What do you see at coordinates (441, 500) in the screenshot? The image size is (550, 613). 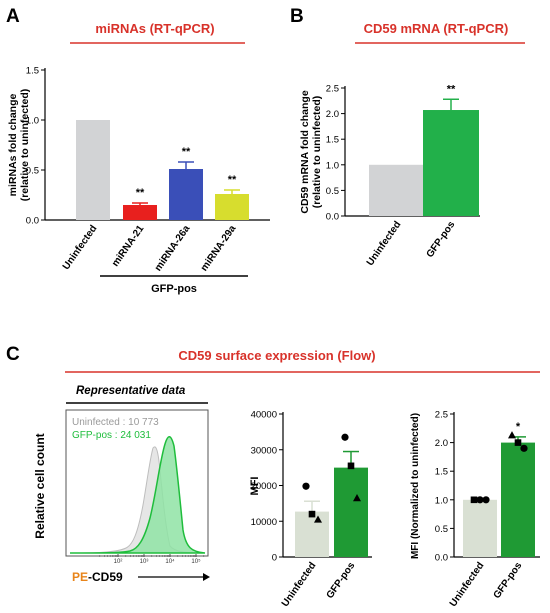 I see `norm-y-tick-label: 1.0` at bounding box center [441, 500].